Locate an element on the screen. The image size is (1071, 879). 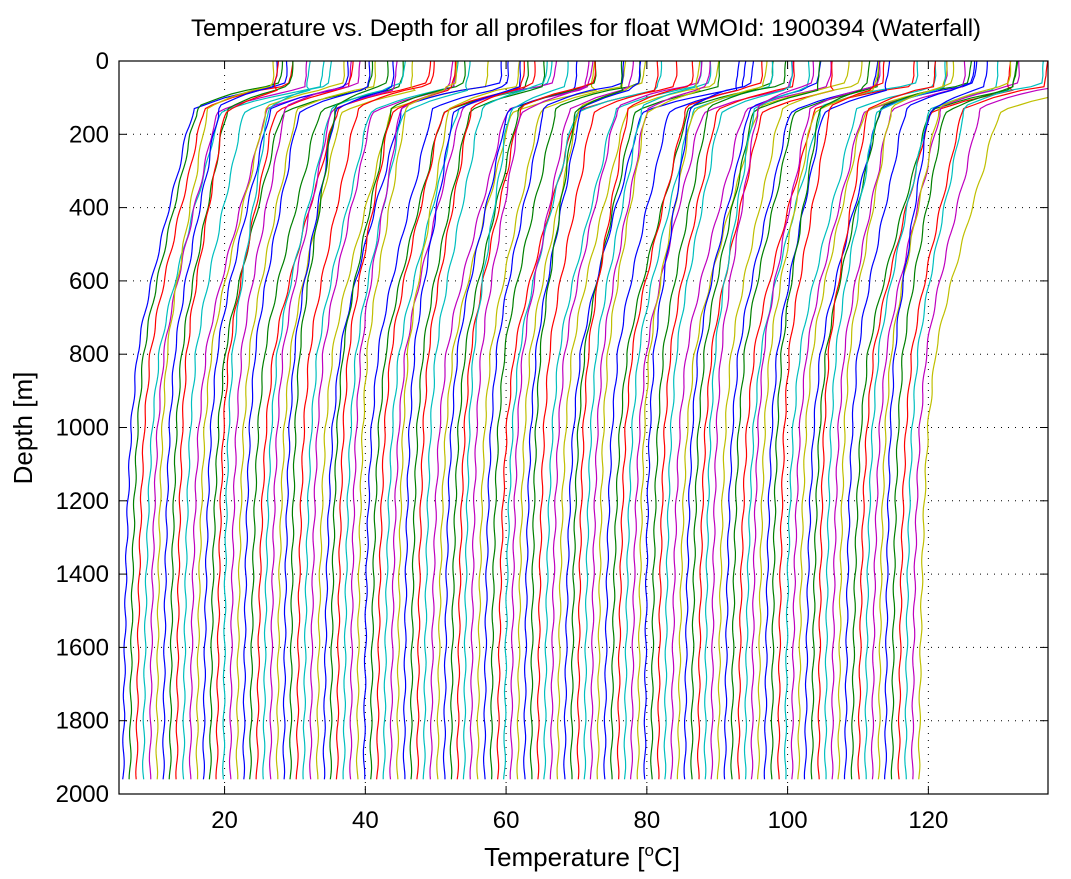
x-tick-label: 60 is located at coordinates (506, 820).